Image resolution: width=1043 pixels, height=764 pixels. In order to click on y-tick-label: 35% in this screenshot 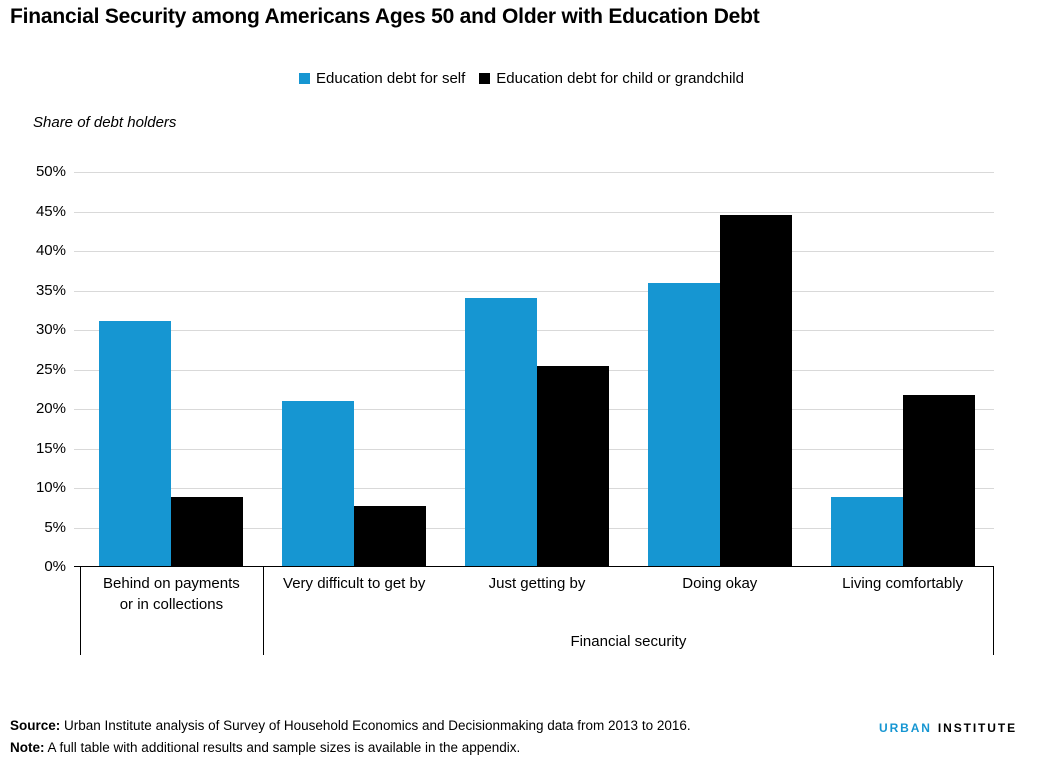, I will do `click(50, 290)`.